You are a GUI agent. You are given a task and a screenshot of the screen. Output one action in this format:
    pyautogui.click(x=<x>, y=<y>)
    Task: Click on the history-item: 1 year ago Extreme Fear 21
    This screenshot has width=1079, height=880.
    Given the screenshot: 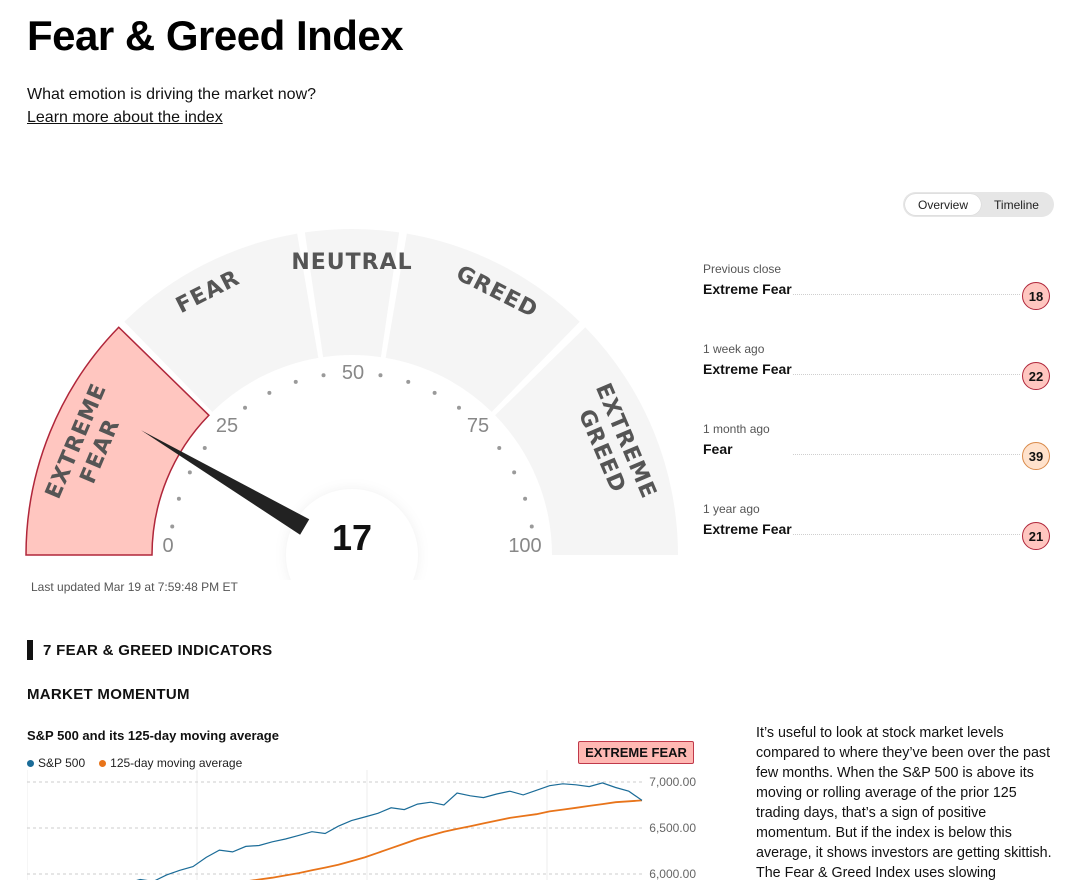 What is the action you would take?
    pyautogui.click(x=876, y=542)
    